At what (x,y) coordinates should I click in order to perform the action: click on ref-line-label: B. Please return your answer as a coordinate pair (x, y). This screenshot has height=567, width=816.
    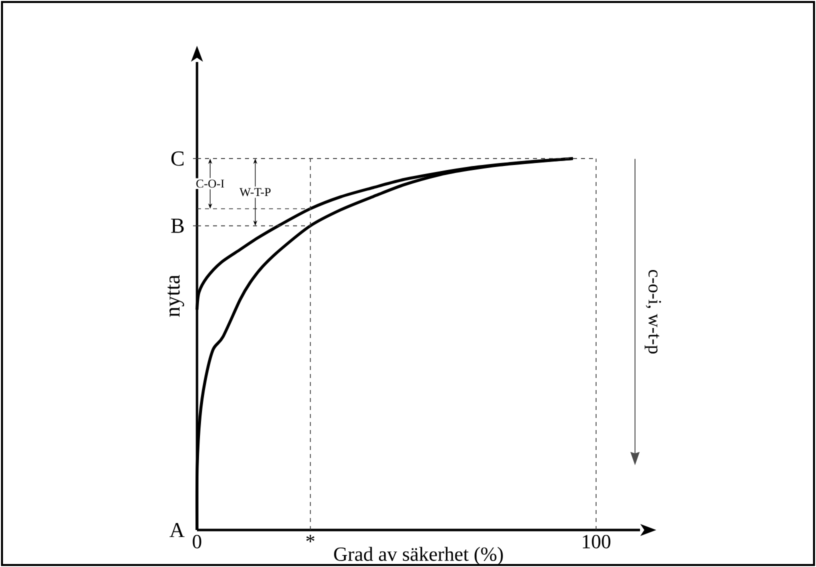
    Looking at the image, I should click on (177, 225).